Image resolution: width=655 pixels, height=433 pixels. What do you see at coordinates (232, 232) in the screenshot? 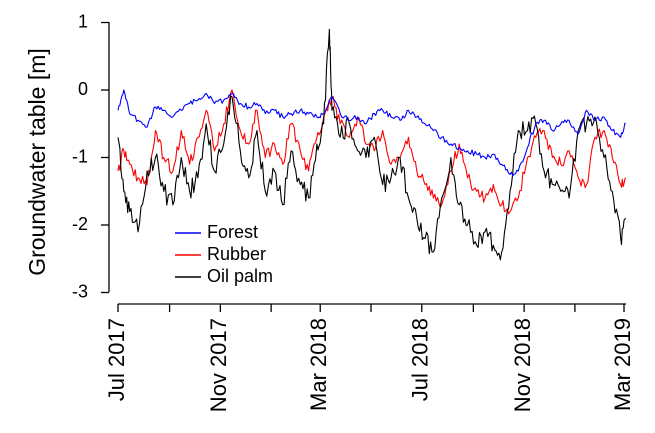
I see `legend-label: Forest` at bounding box center [232, 232].